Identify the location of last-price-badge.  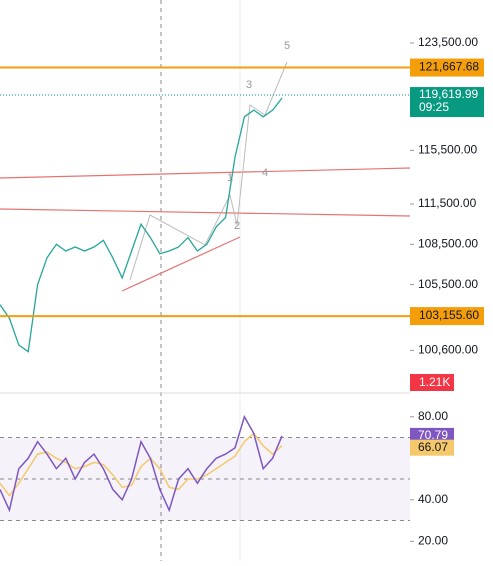
(447, 102).